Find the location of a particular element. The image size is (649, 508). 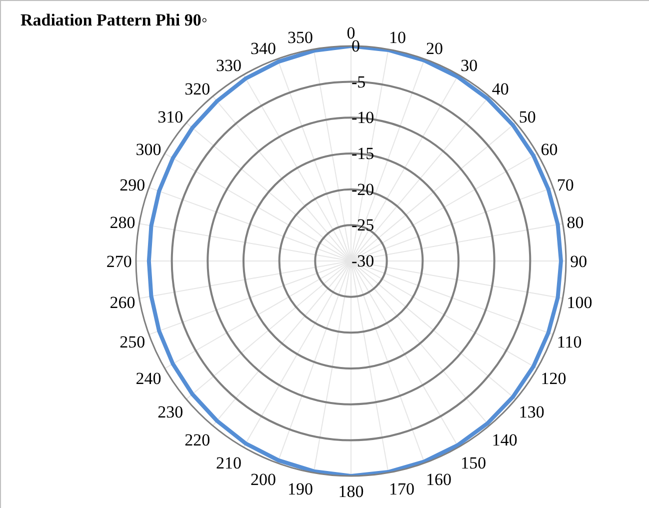

spoke-label: 350 is located at coordinates (300, 37).